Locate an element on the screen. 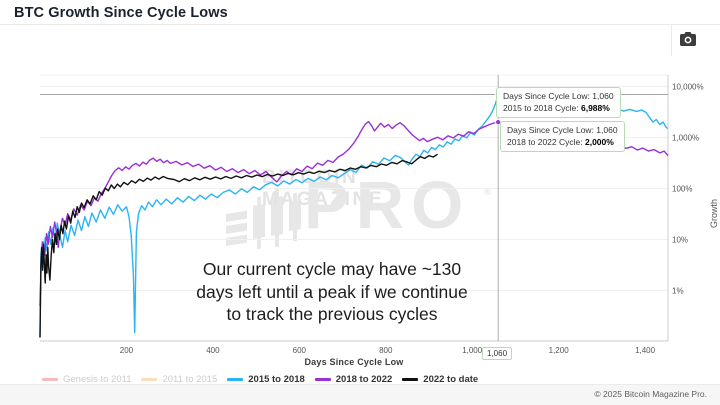 Image resolution: width=720 pixels, height=405 pixels. legend-item-2011-to-2015: 2011 to 2015 is located at coordinates (179, 379).